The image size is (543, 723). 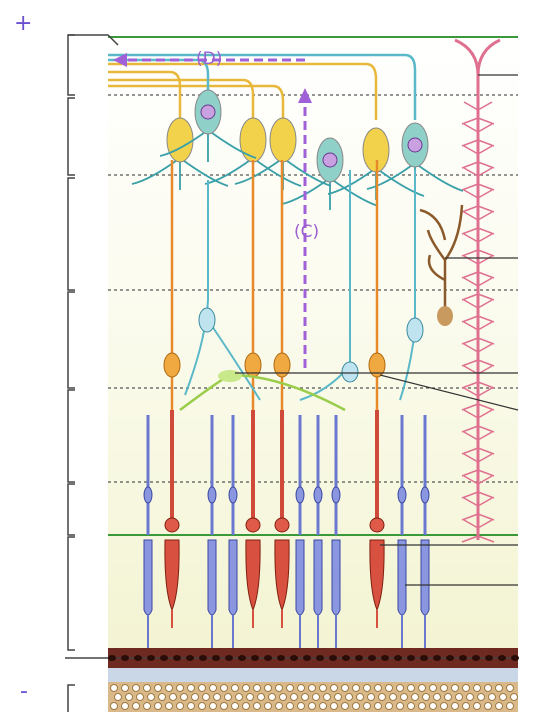 What do you see at coordinates (24, 691) in the screenshot?
I see `minus-sign: -` at bounding box center [24, 691].